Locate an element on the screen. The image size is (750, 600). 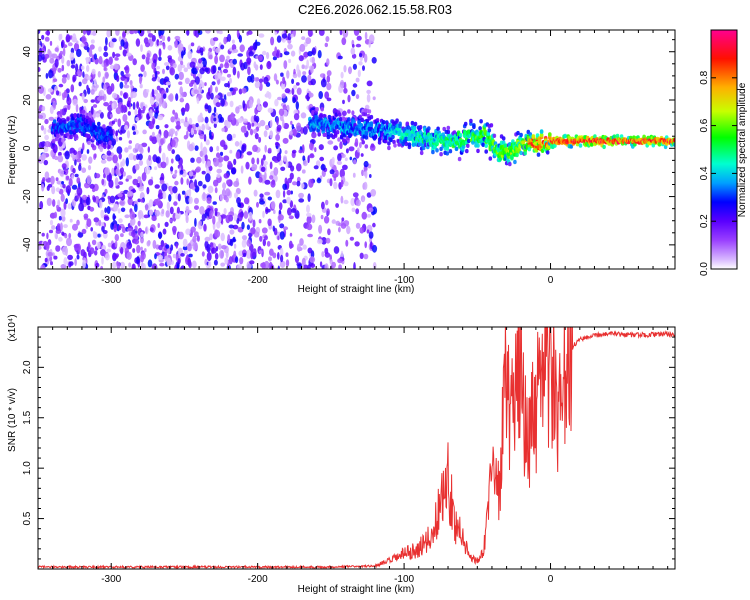
spectrogram-ytick-label: 20 is located at coordinates (27, 100).